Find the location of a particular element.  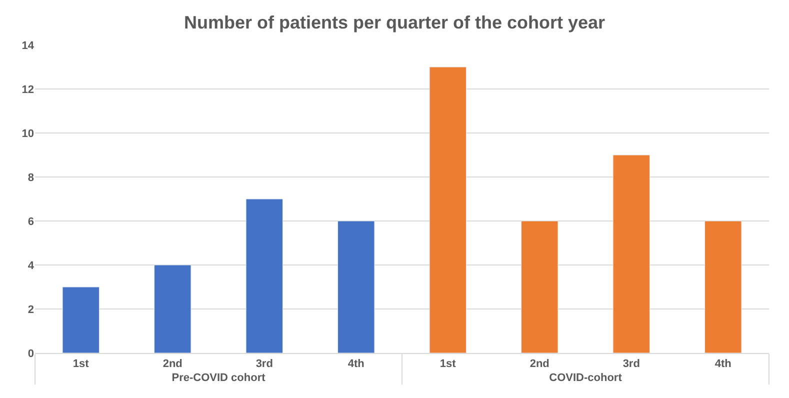

y-tick-label: 14 is located at coordinates (28, 46).